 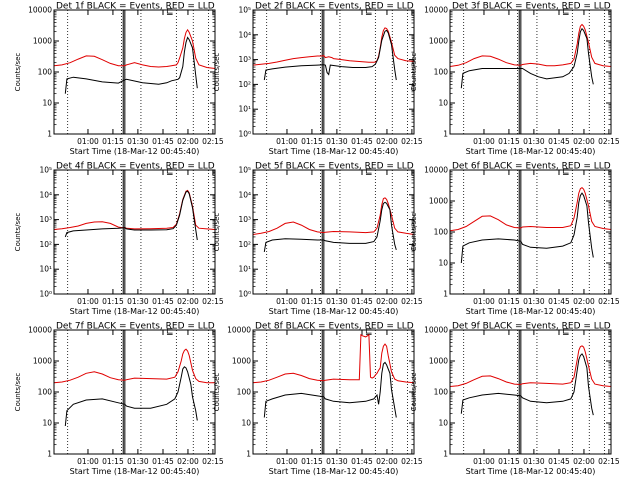 I want to click on panel-title: Det 9f BLACK = Events, RED = LLD, so click(x=531, y=327).